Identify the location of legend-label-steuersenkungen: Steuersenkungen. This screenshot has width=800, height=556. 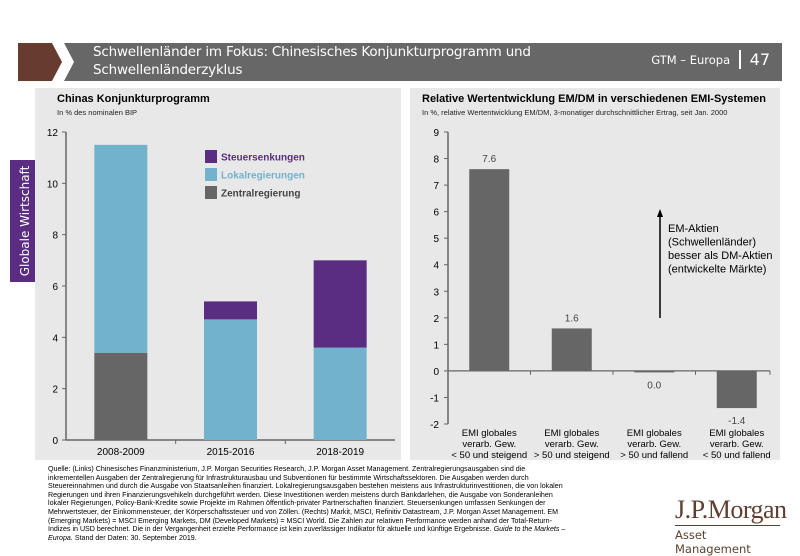
(263, 158).